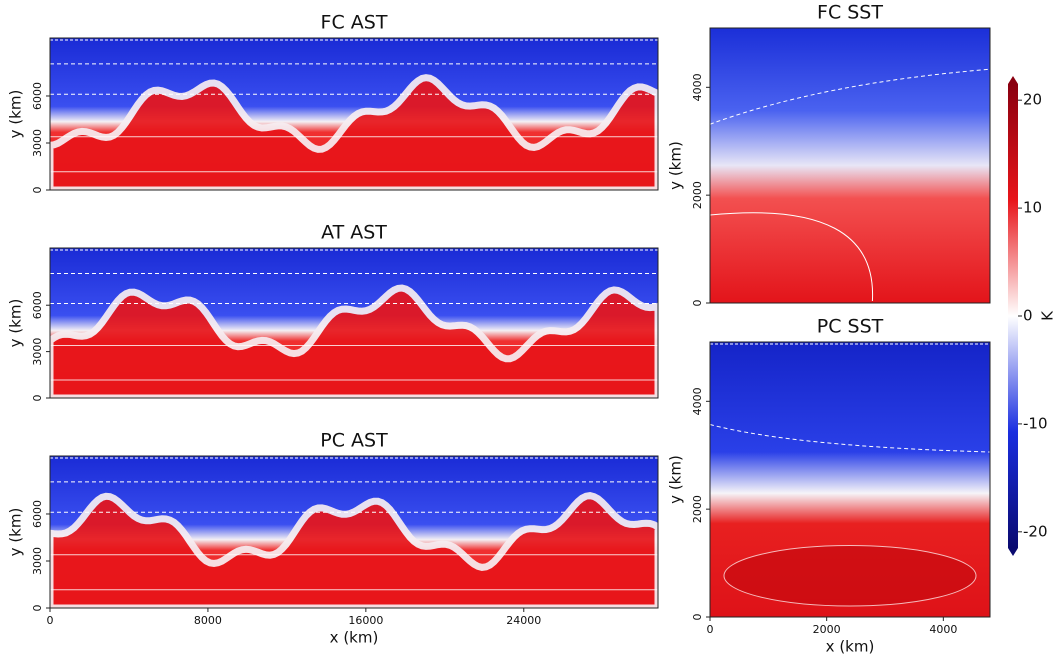  What do you see at coordinates (850, 327) in the screenshot?
I see `chart-title: PC SST` at bounding box center [850, 327].